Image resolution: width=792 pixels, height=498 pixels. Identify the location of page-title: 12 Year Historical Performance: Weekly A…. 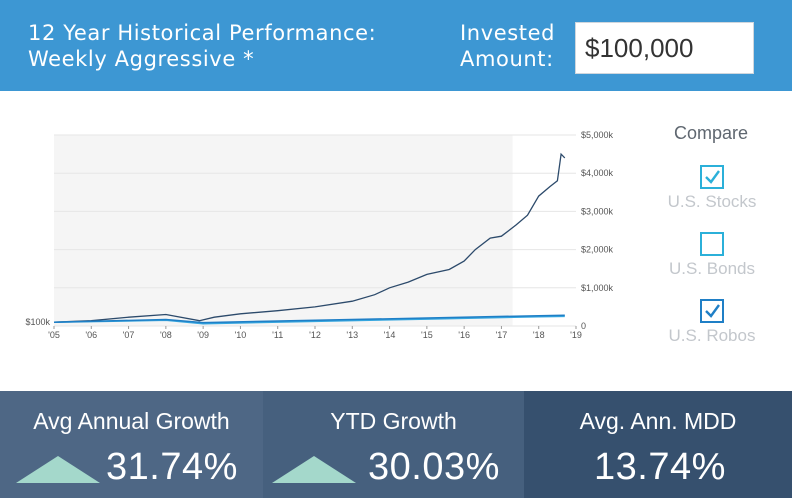
(202, 46).